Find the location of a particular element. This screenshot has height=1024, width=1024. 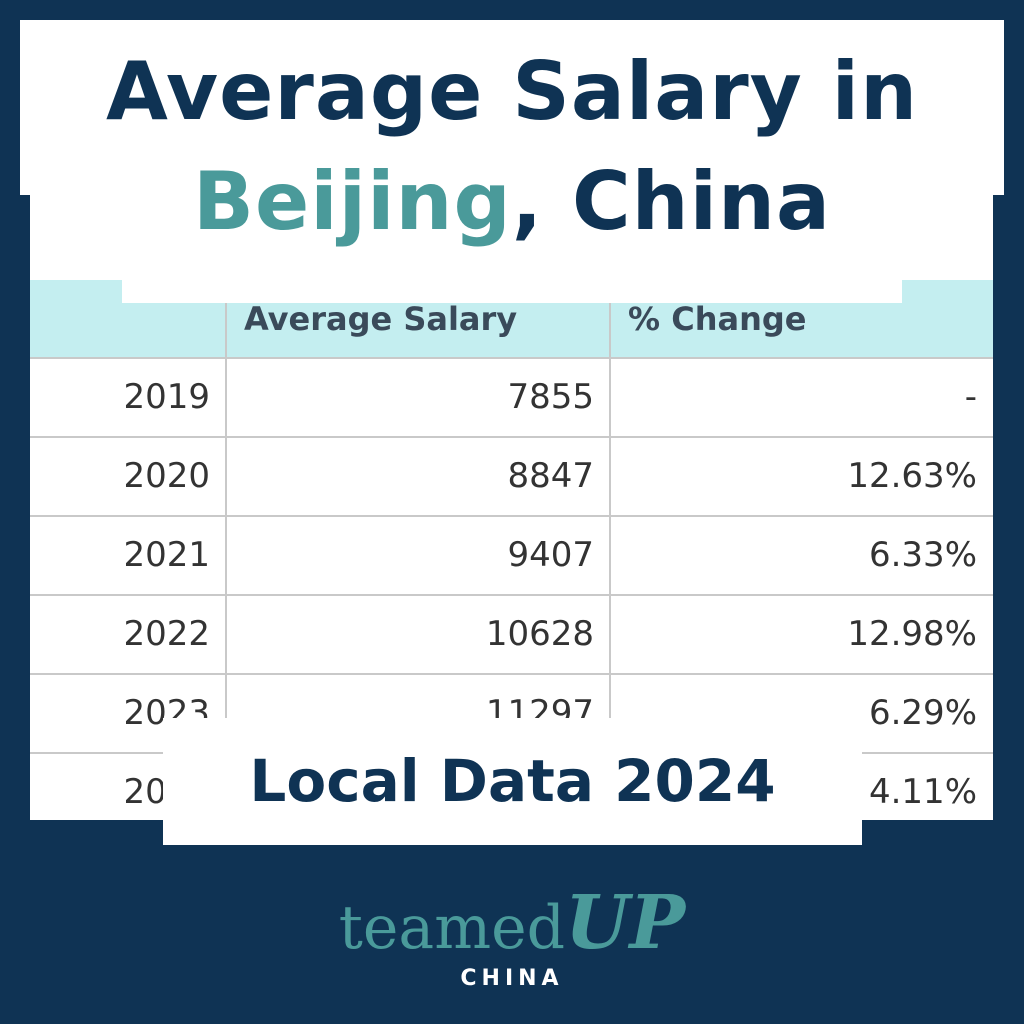

table-cell: 12.98% is located at coordinates (912, 634).